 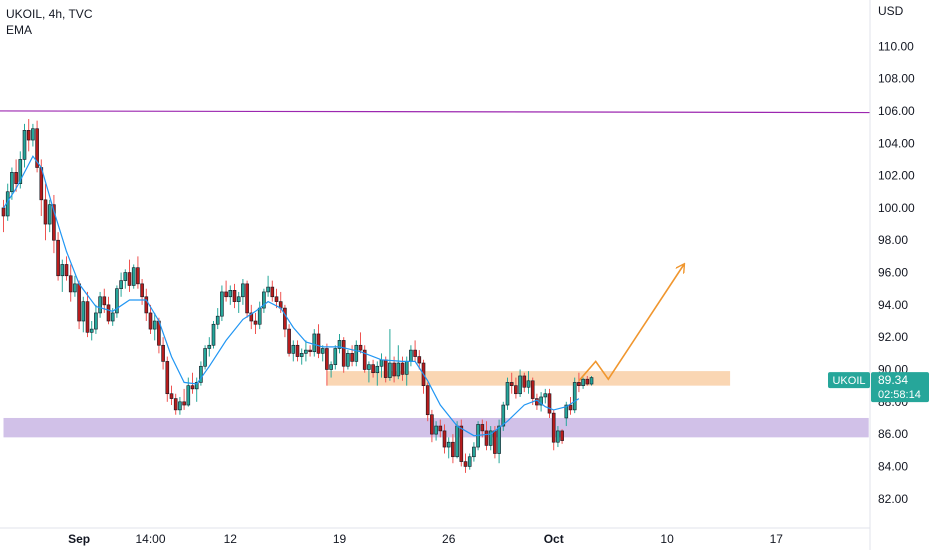 I want to click on price-tick-label: 102.00, so click(x=896, y=176).